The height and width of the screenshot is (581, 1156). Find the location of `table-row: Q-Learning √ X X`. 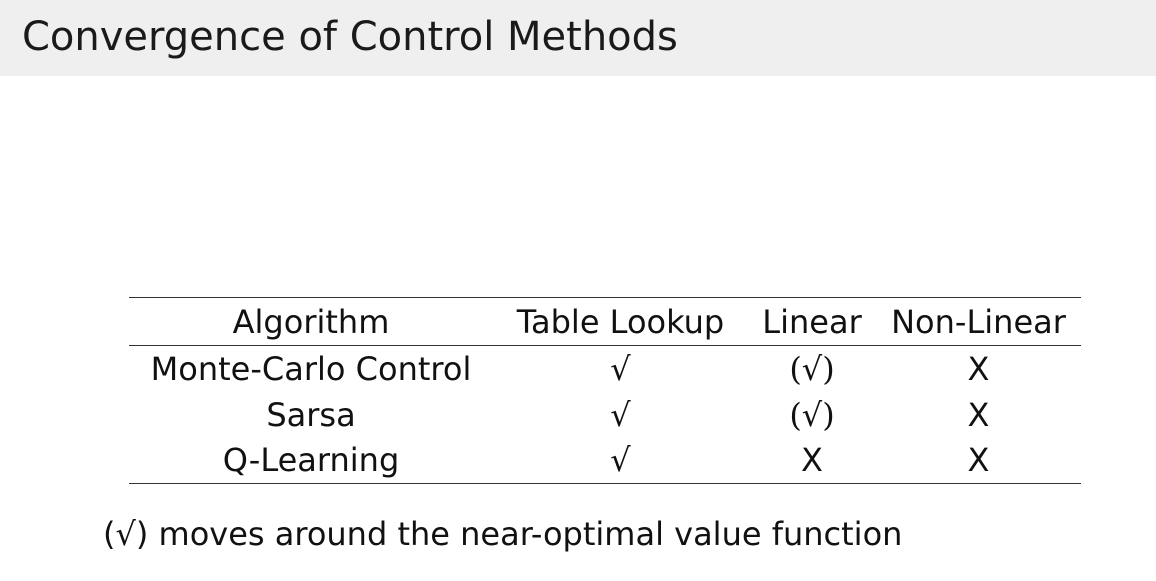

table-row: Q-Learning √ X X is located at coordinates (605, 461).